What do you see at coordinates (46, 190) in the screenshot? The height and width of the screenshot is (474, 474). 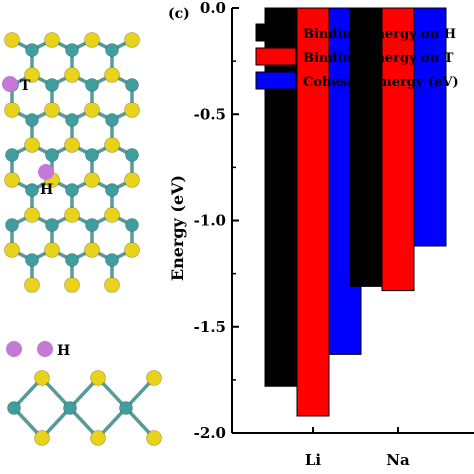 I see `site-label-hollow: H` at bounding box center [46, 190].